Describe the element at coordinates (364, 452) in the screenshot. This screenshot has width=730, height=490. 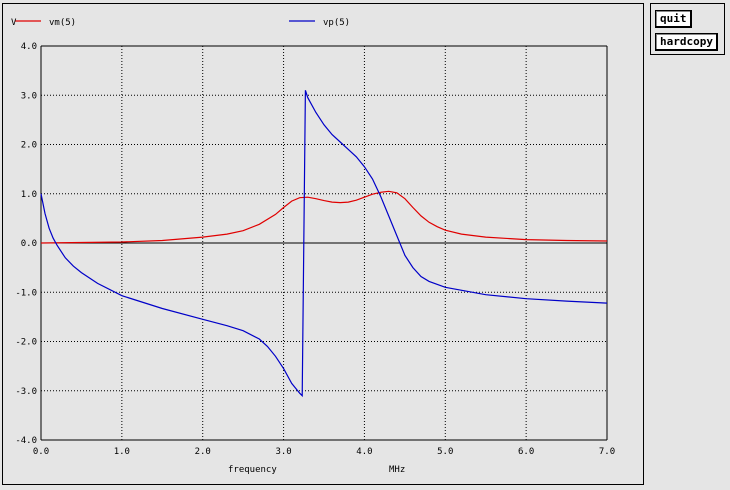
I see `x-tick-label: 4.0` at that location.